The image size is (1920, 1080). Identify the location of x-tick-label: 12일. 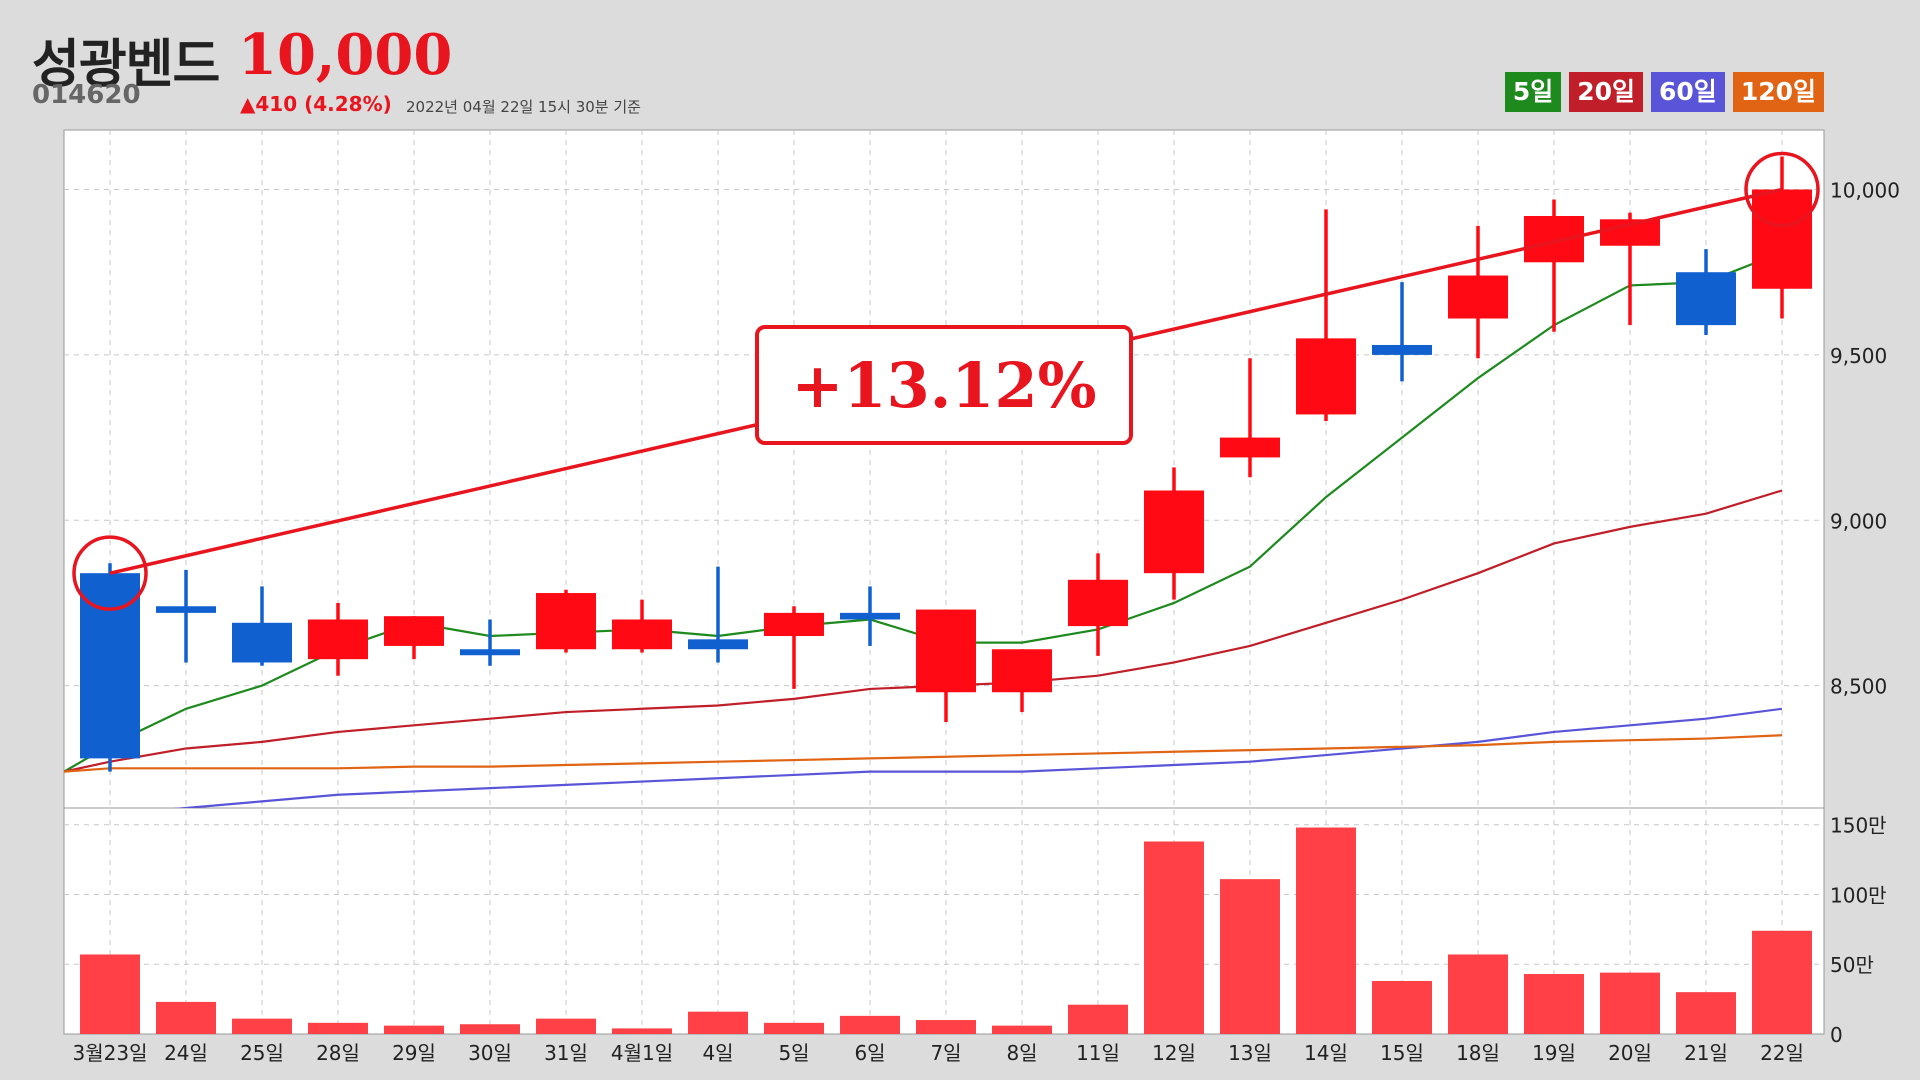
(1174, 1053).